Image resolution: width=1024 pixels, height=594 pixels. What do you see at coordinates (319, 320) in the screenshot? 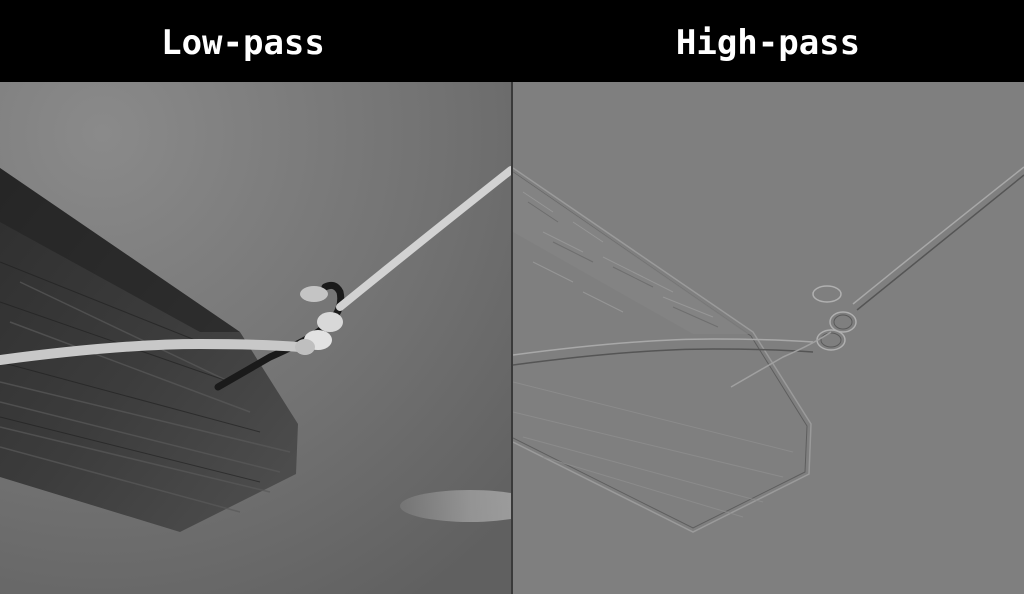
I see `rope-knot` at bounding box center [319, 320].